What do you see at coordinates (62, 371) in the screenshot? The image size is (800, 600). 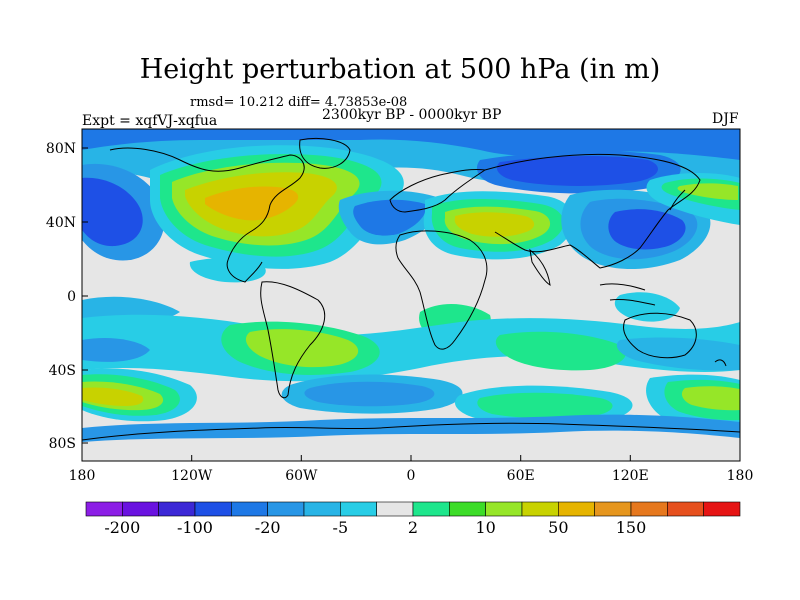 I see `y-tick-label: 40S` at bounding box center [62, 371].